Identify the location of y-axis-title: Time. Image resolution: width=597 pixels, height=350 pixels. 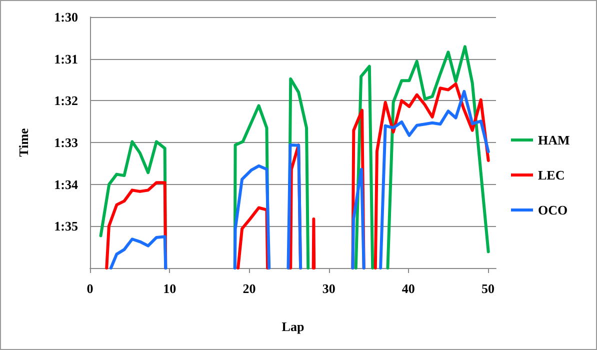
(23, 142).